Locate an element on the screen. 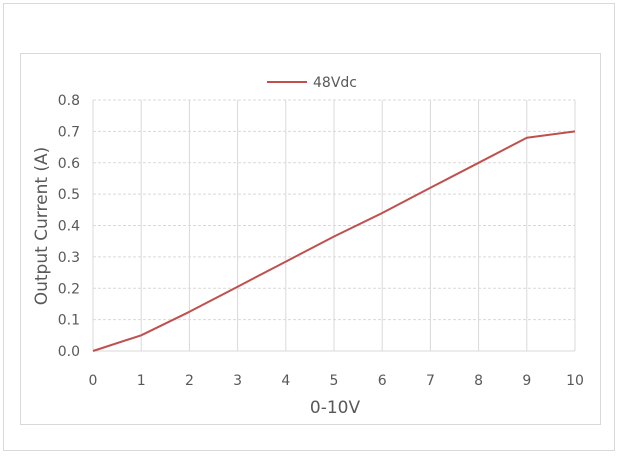  x-tick-label: 10 is located at coordinates (575, 381).